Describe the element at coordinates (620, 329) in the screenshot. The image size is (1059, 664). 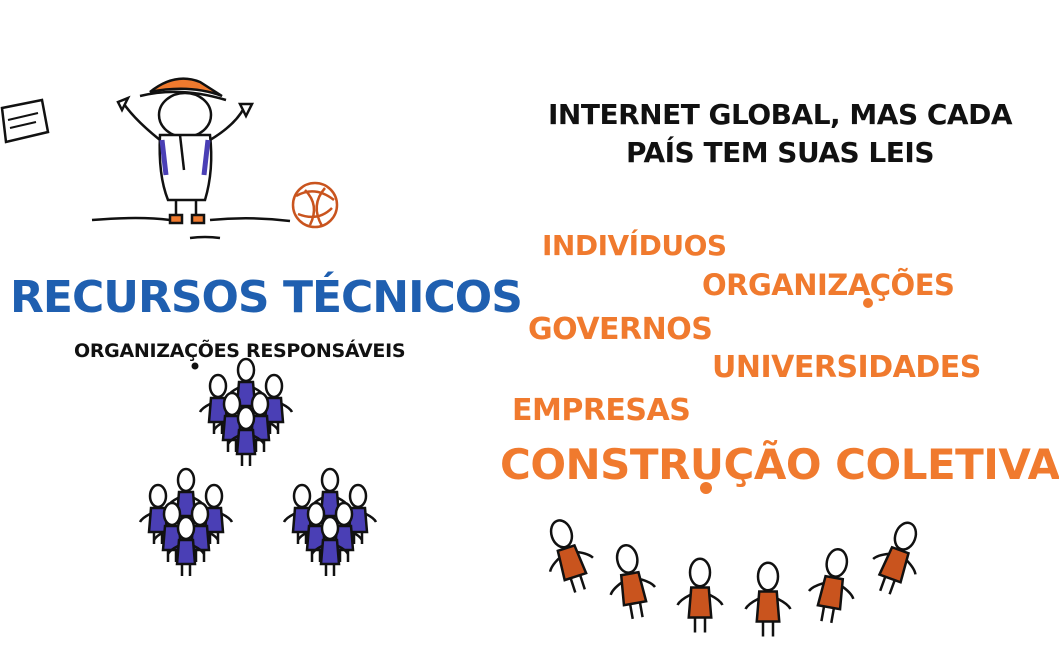
I see `word-governos: GOVERNOS` at that location.